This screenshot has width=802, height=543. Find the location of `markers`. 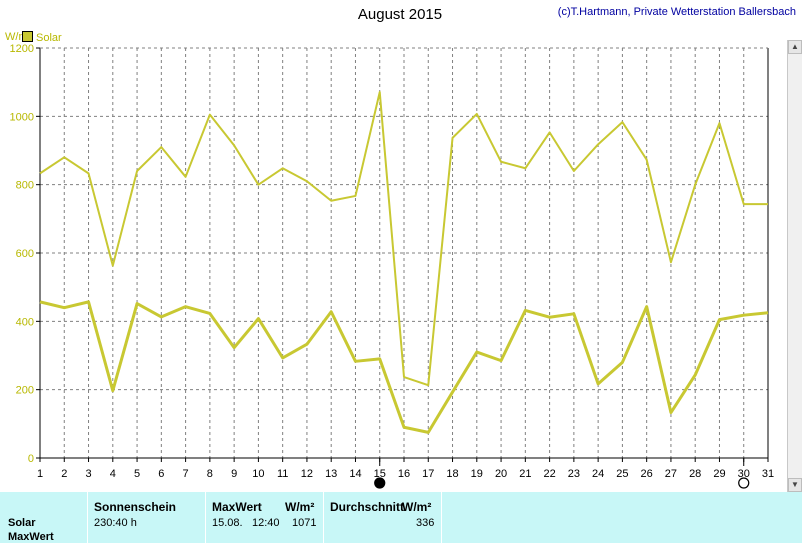

markers is located at coordinates (562, 473).